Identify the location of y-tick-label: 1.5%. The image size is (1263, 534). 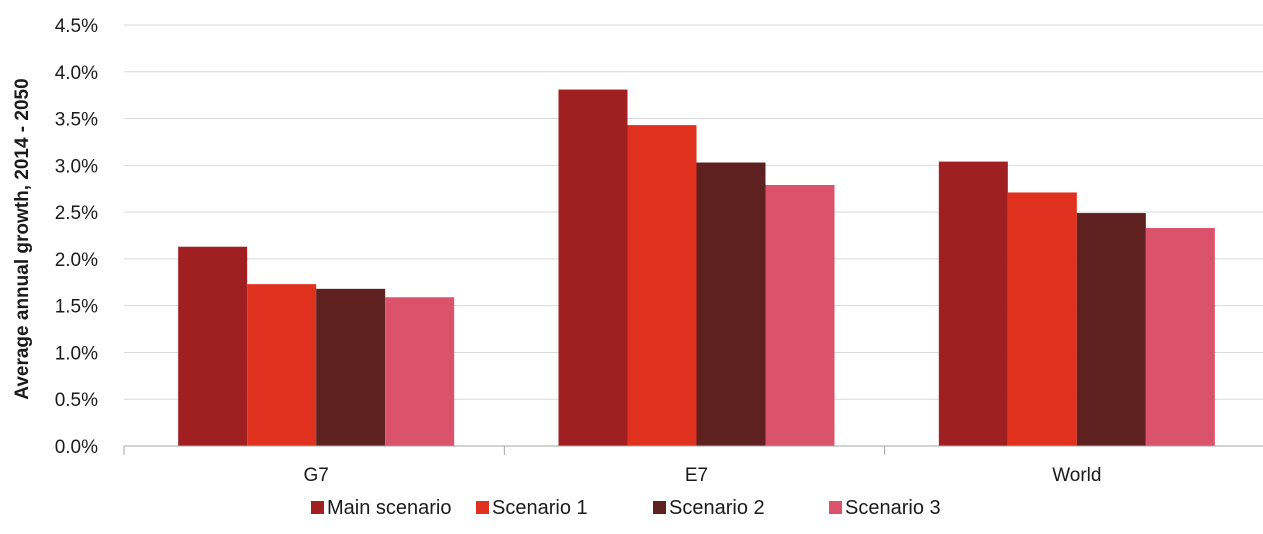
(76, 307).